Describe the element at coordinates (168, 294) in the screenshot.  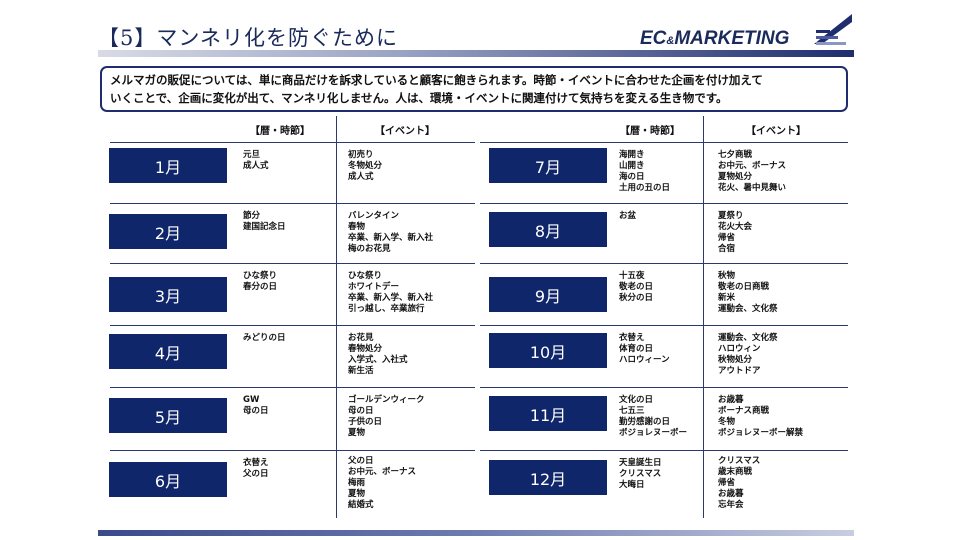
I see `month-label: 3月` at that location.